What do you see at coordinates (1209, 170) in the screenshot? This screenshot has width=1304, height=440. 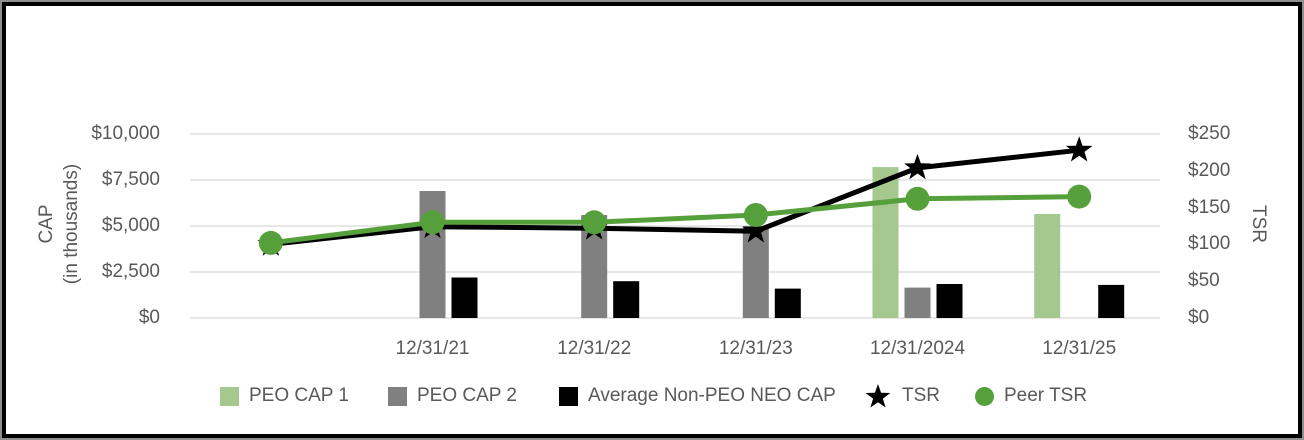 I see `right-axis-tick: $200` at bounding box center [1209, 170].